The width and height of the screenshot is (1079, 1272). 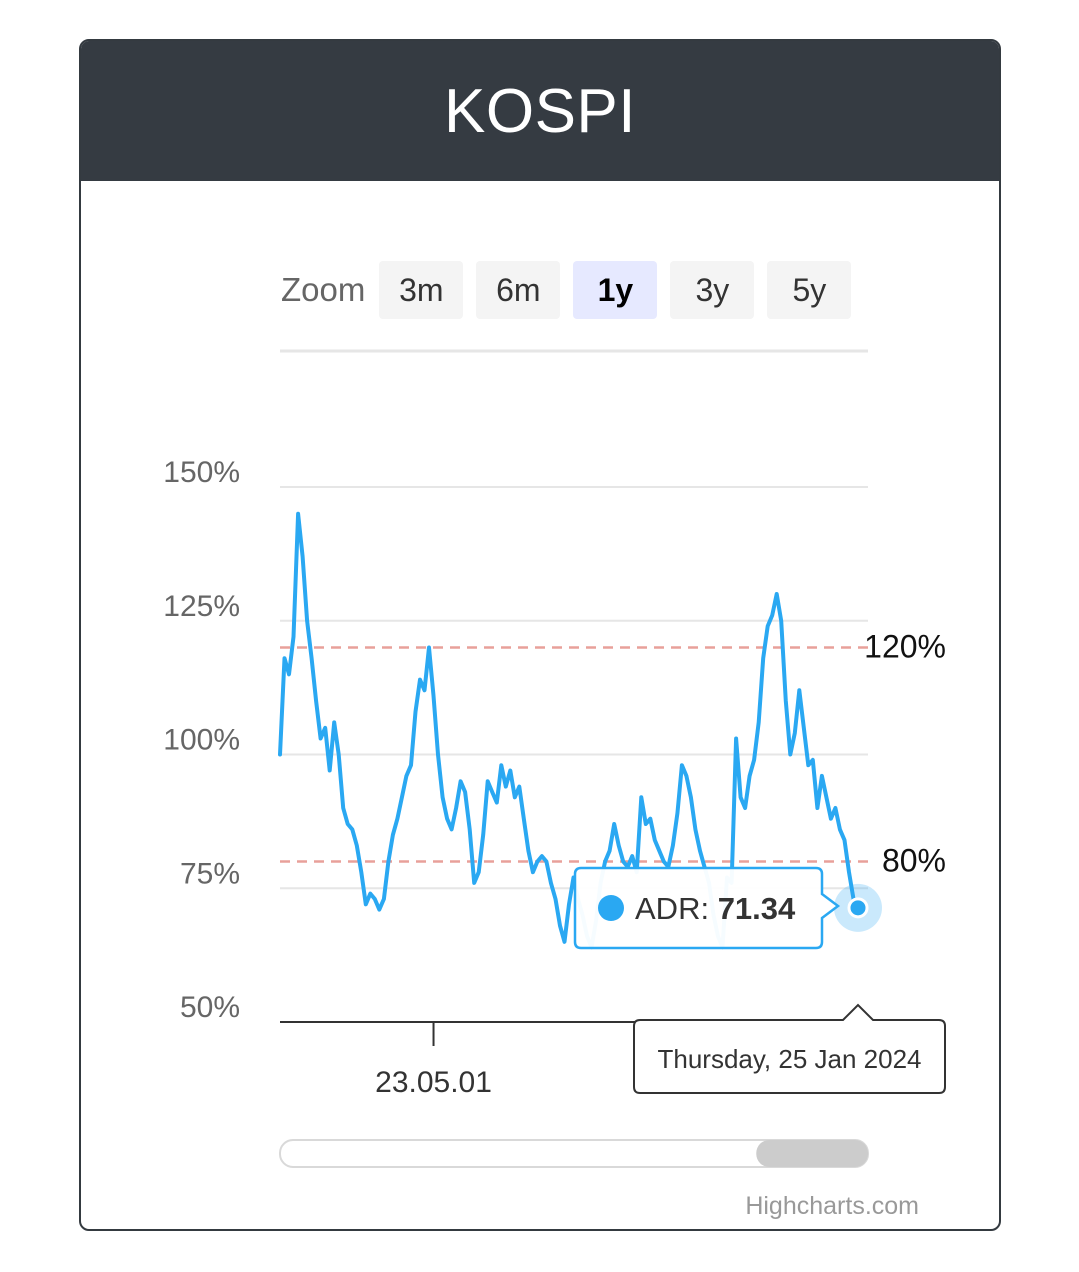 I want to click on x-tick-label: 23.05.01, so click(x=433, y=1082).